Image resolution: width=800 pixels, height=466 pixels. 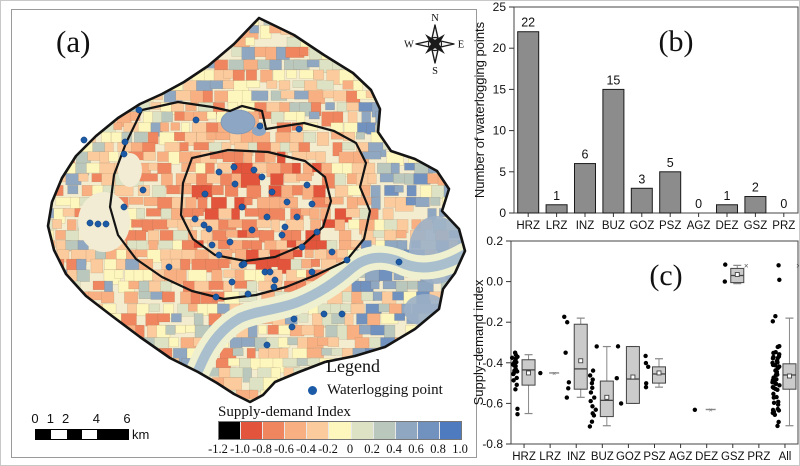 I want to click on ramp-tick-label: -1.0, so click(x=240, y=449).